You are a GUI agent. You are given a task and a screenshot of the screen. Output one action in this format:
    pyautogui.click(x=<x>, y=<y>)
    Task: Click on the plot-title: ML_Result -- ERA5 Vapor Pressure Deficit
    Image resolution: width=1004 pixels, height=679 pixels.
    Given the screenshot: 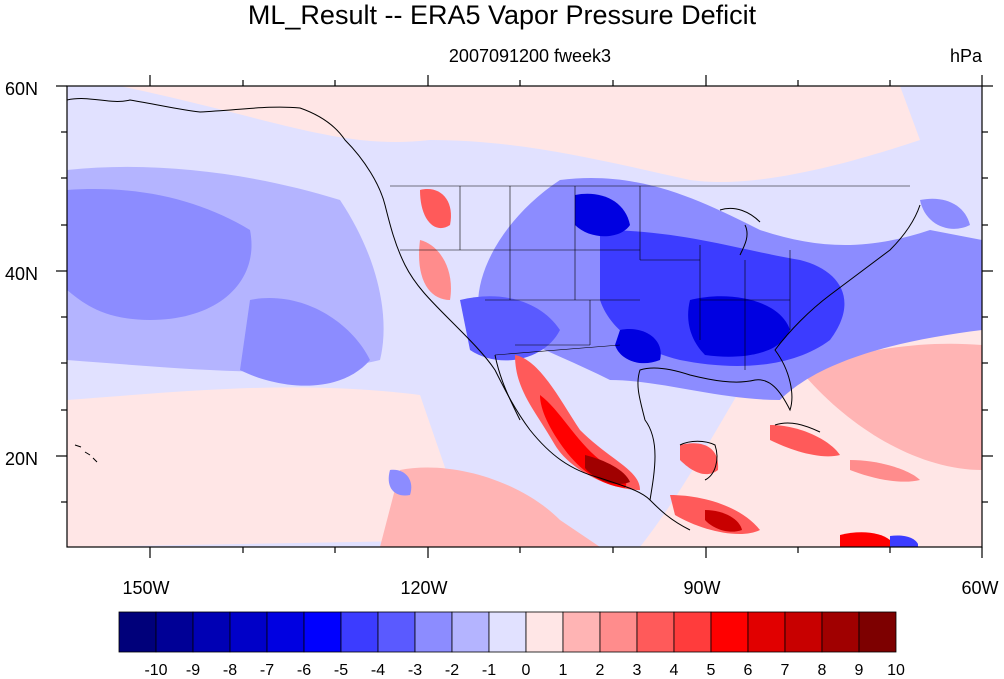 What is the action you would take?
    pyautogui.click(x=502, y=15)
    